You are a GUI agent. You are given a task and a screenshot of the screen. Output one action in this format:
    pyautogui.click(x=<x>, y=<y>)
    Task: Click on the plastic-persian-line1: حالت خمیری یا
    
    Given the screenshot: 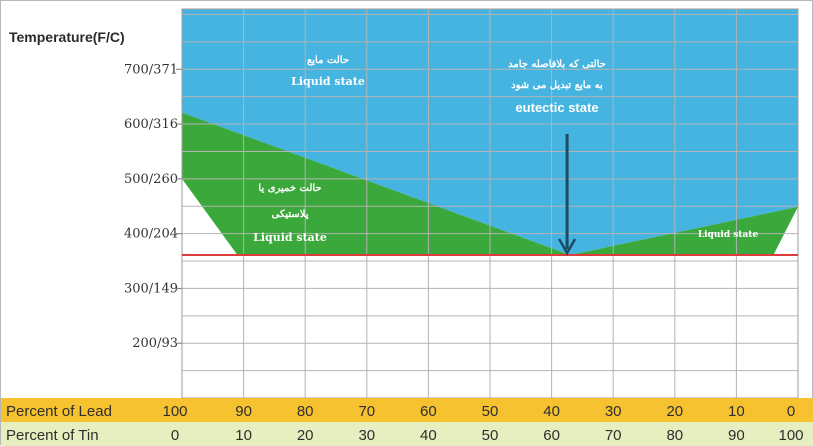 What is the action you would take?
    pyautogui.click(x=289, y=188)
    